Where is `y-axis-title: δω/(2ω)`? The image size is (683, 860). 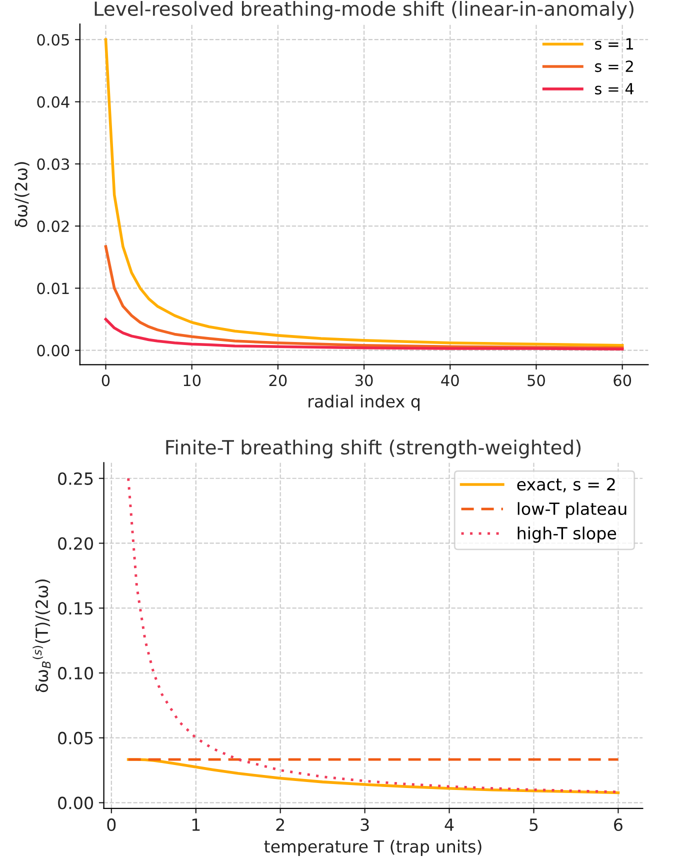
y-axis-title: δω/(2ω) is located at coordinates (22, 195).